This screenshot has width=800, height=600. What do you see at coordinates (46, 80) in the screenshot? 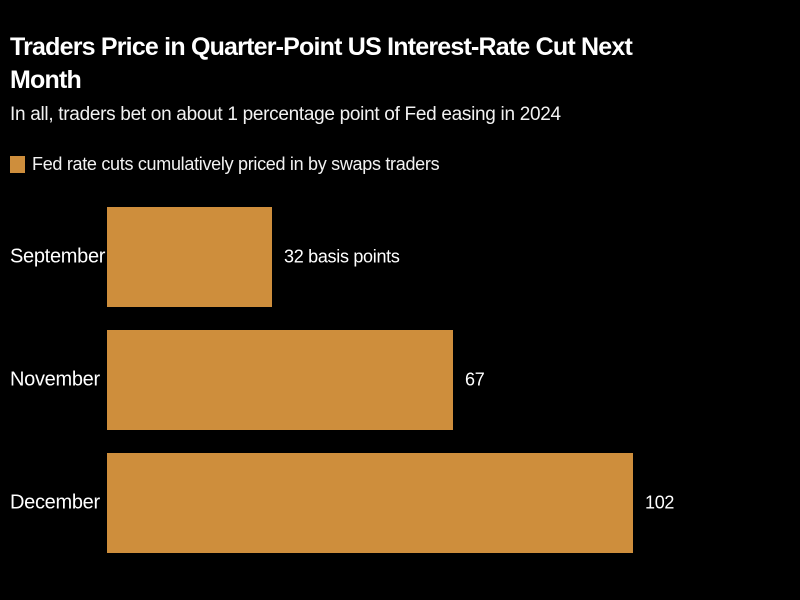
I see `chart-title-line-2: Month` at bounding box center [46, 80].